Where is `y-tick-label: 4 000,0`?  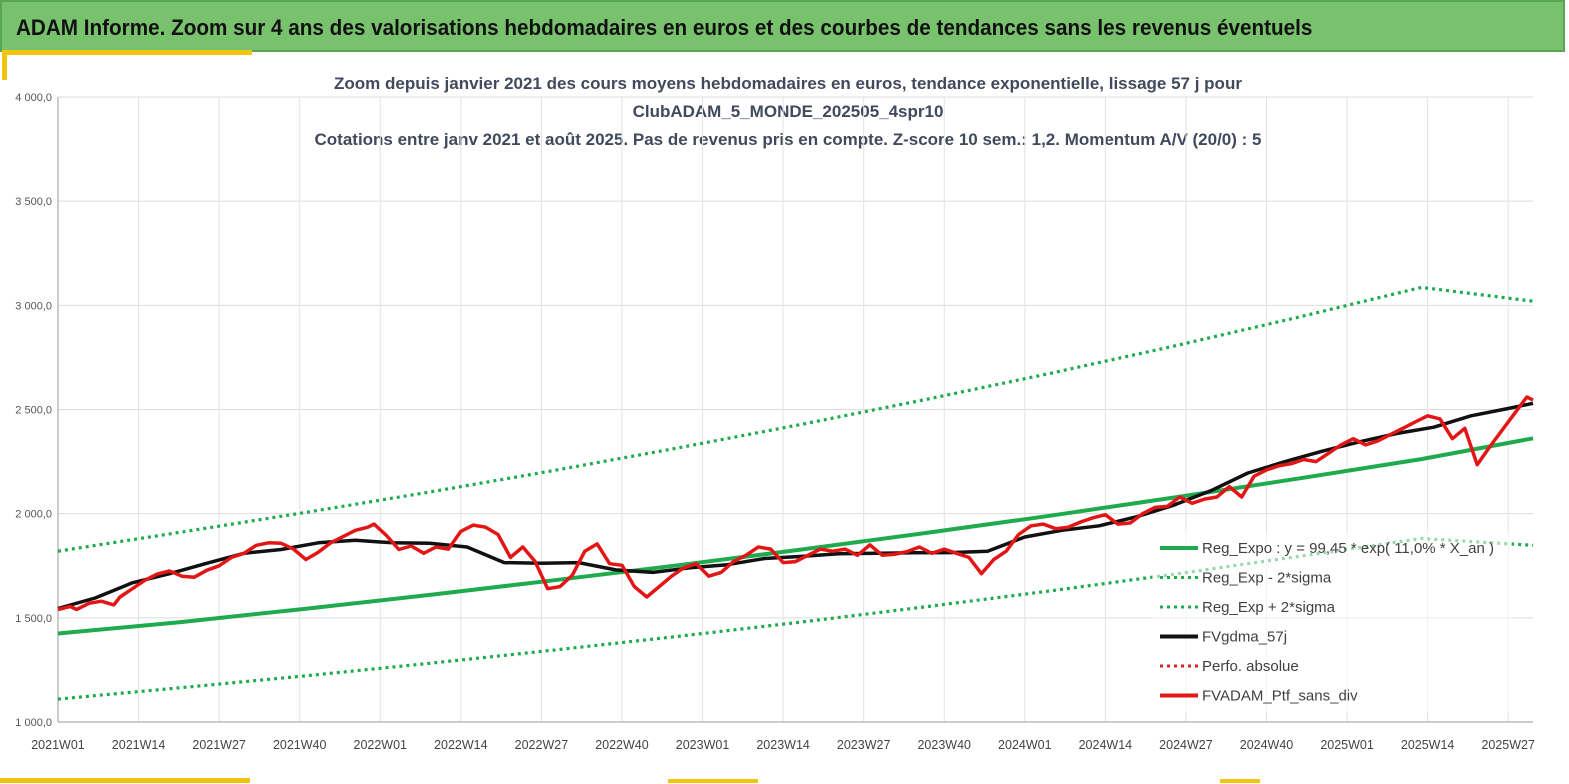 y-tick-label: 4 000,0 is located at coordinates (33, 98).